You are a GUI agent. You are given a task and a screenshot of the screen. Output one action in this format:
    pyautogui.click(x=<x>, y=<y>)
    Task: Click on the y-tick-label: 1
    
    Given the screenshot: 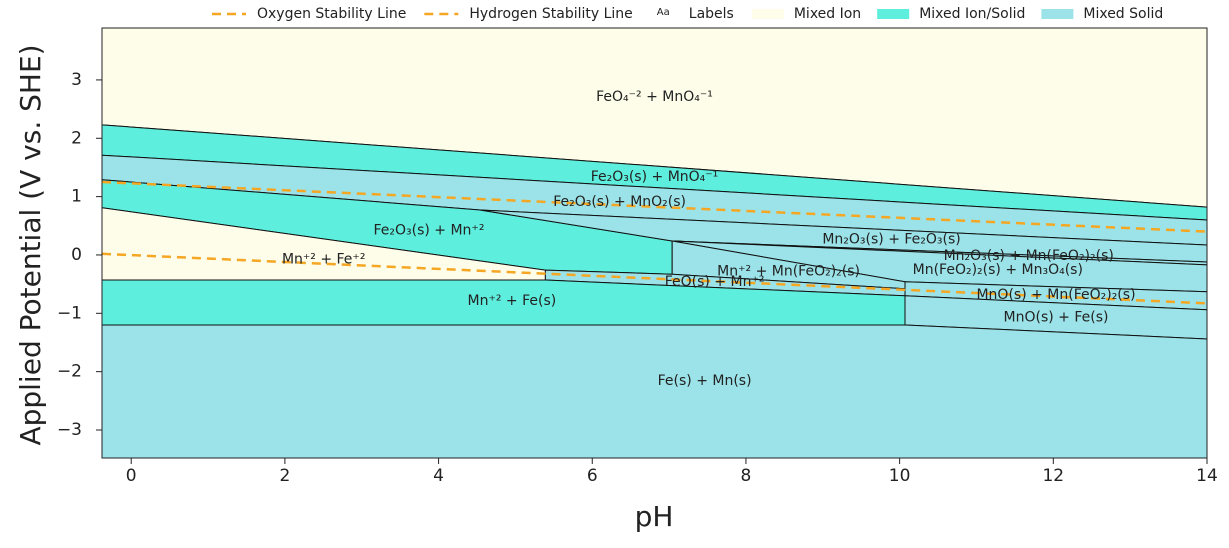 What is the action you would take?
    pyautogui.click(x=76, y=197)
    